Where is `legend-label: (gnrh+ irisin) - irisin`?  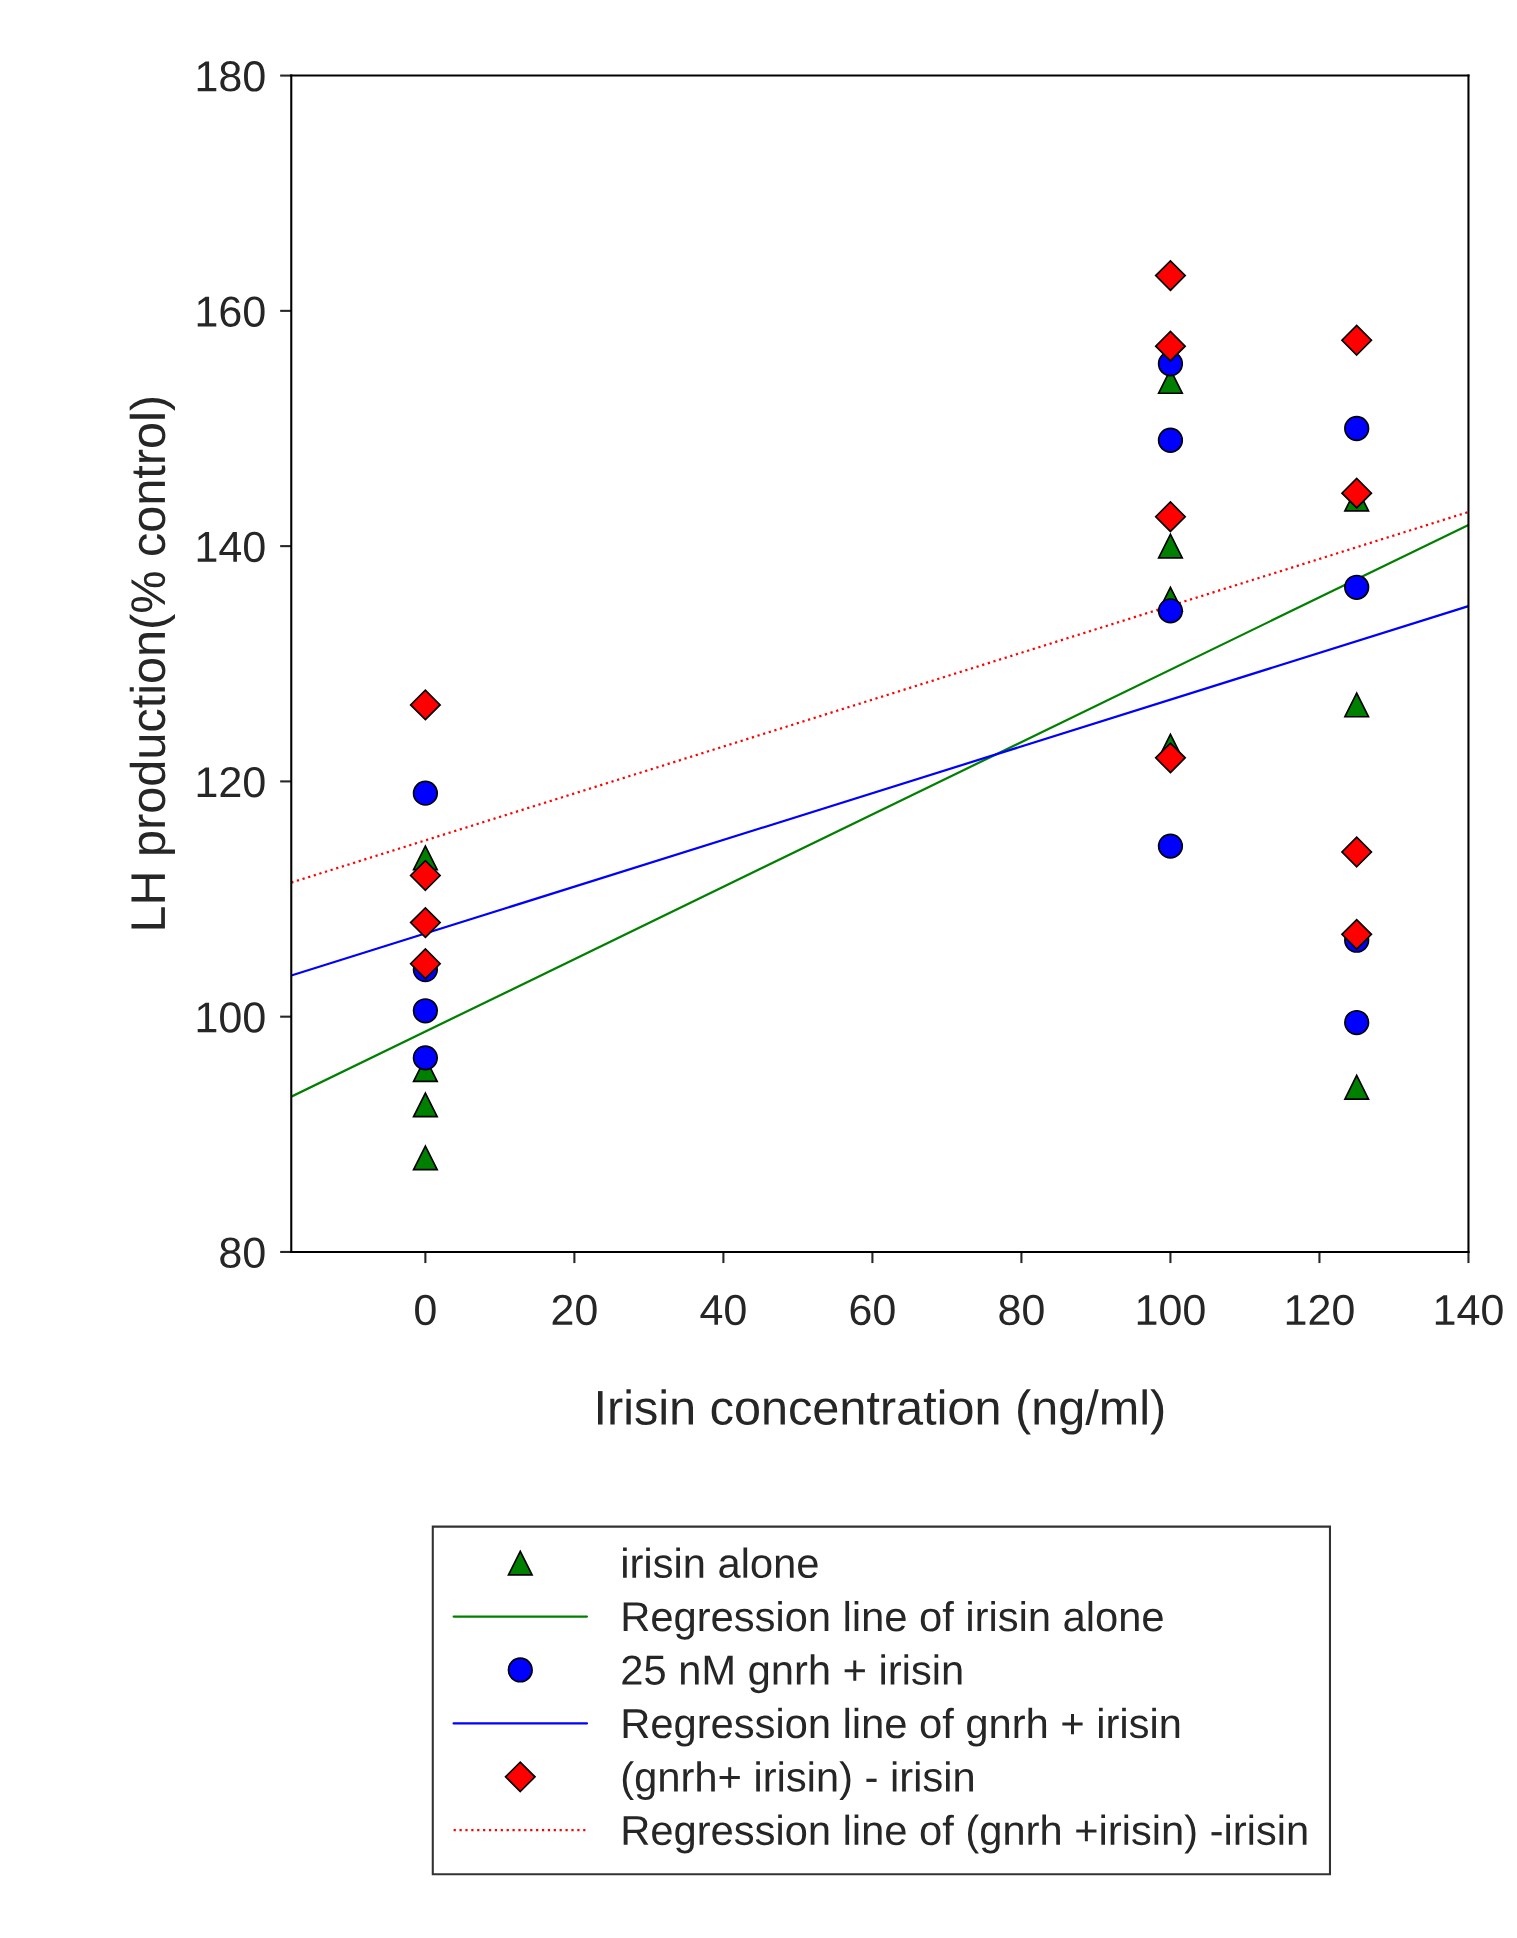 legend-label: (gnrh+ irisin) - irisin is located at coordinates (797, 1781).